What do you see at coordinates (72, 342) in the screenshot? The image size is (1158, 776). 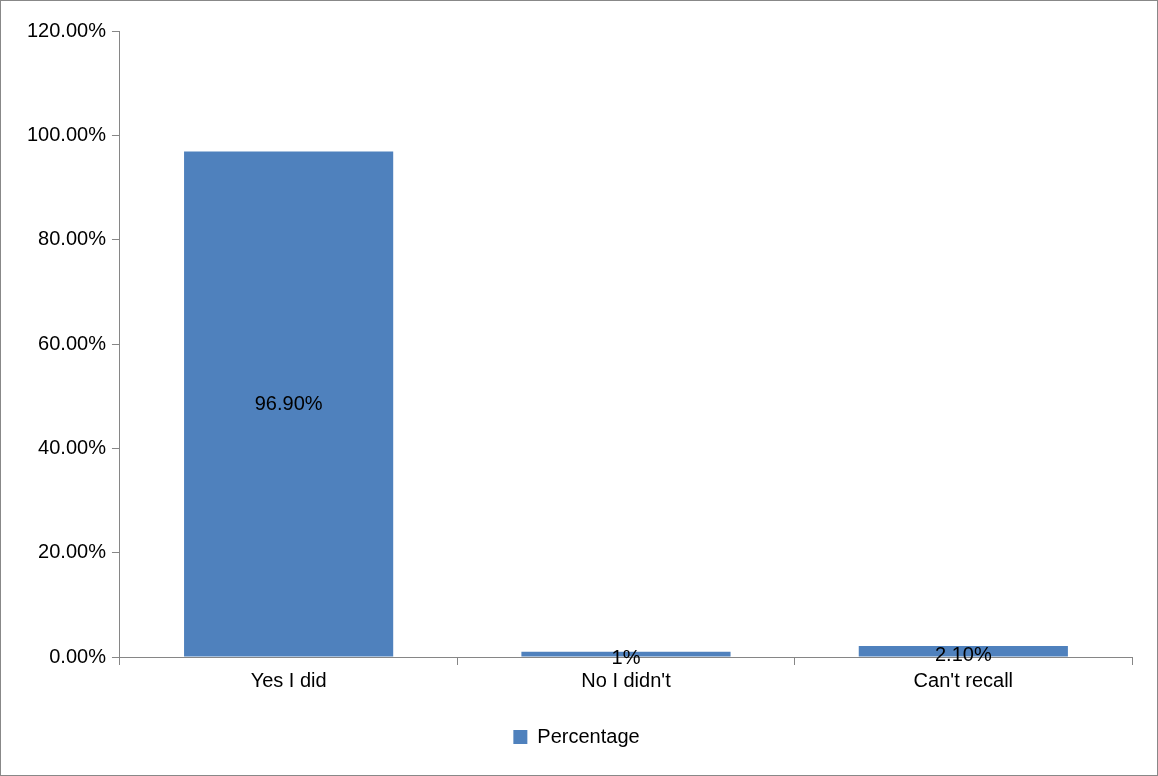 I see `y-tick-label: 60.00%` at bounding box center [72, 342].